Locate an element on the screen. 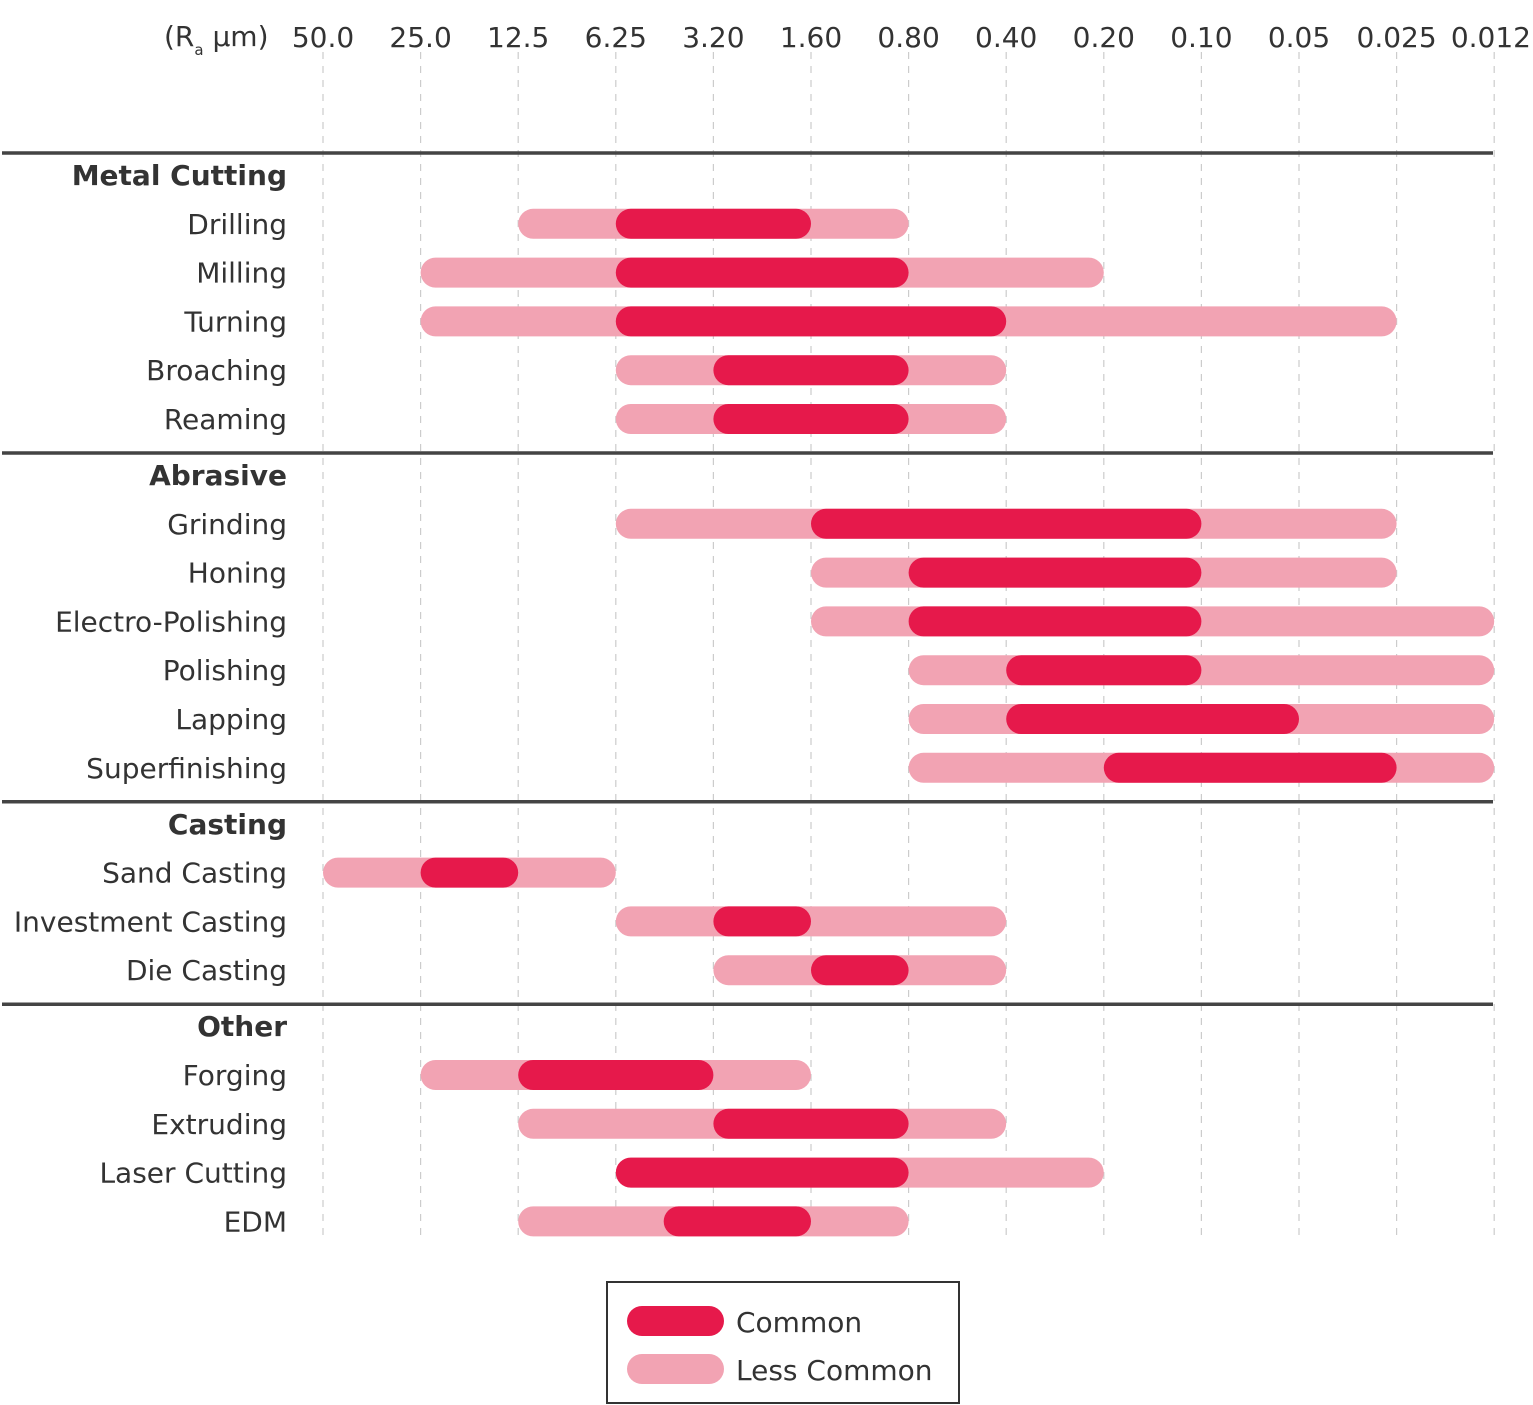 This screenshot has height=1405, width=1533. process-row: Die Casting is located at coordinates (566, 970).